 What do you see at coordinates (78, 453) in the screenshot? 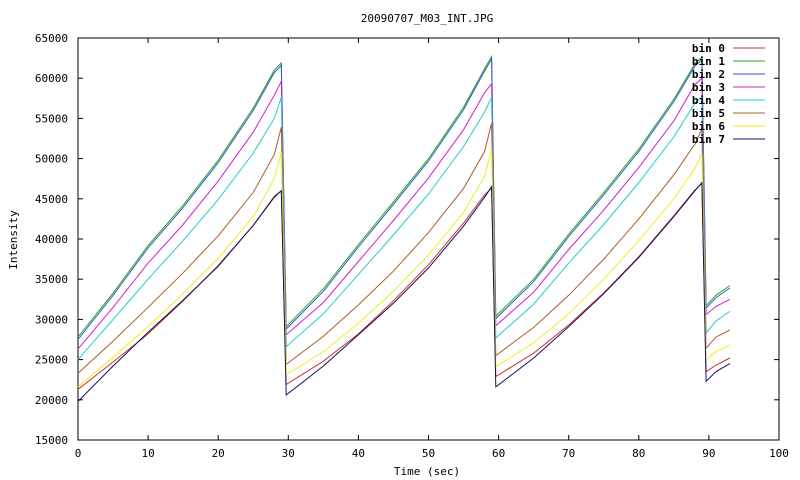
I see `x-tick-label: 0` at bounding box center [78, 453].